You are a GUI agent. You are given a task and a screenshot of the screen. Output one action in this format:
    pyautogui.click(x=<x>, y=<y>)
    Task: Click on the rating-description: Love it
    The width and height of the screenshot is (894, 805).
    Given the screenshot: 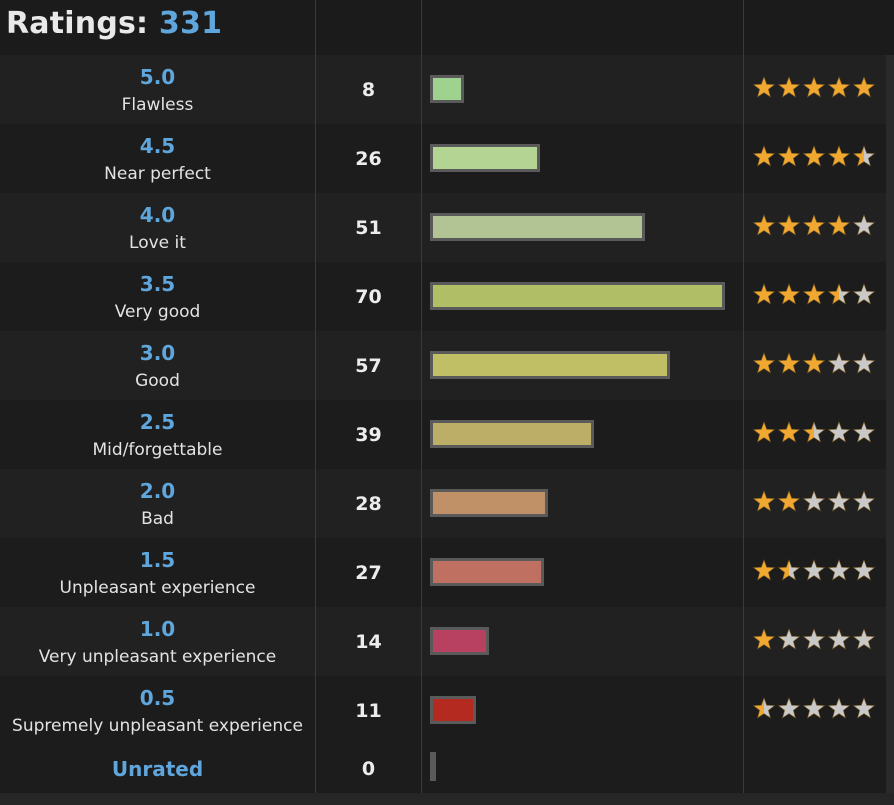 What is the action you would take?
    pyautogui.click(x=157, y=243)
    